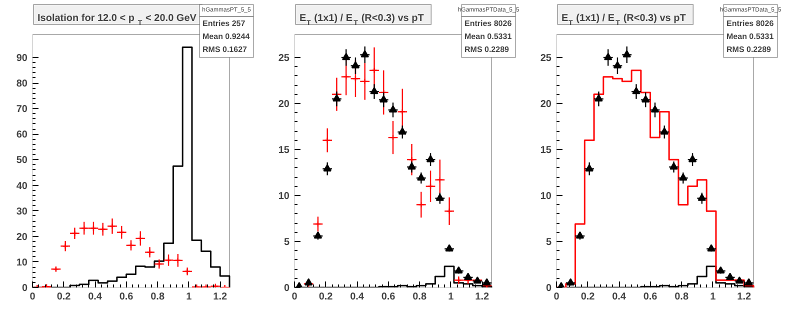  I want to click on y-tick-label: 80, so click(22, 84).